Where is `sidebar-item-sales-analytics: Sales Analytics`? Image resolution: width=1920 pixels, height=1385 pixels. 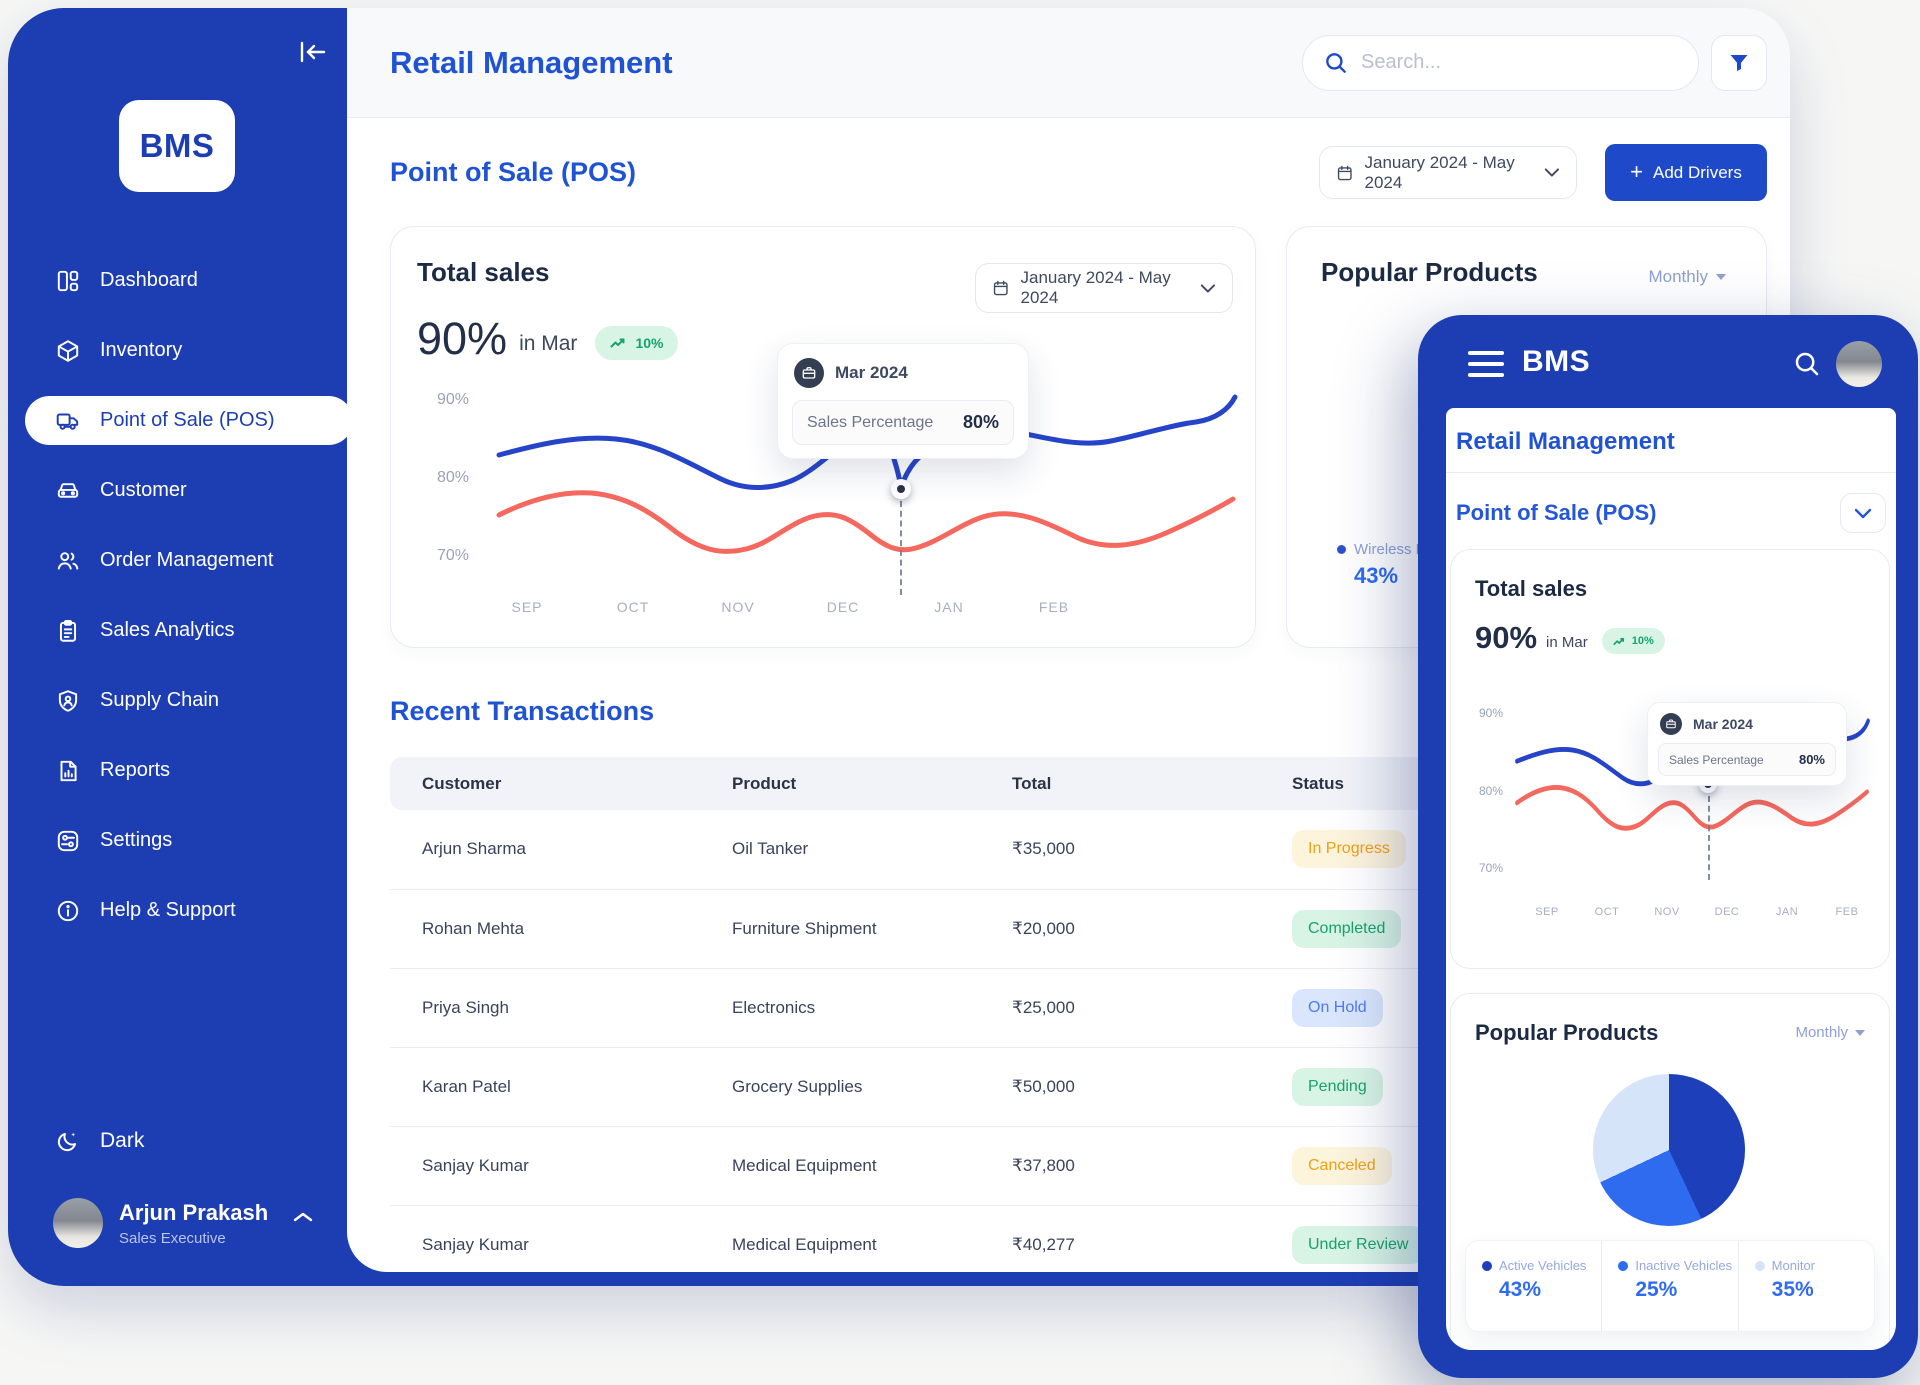
sidebar-item-sales-analytics: Sales Analytics is located at coordinates (177, 630).